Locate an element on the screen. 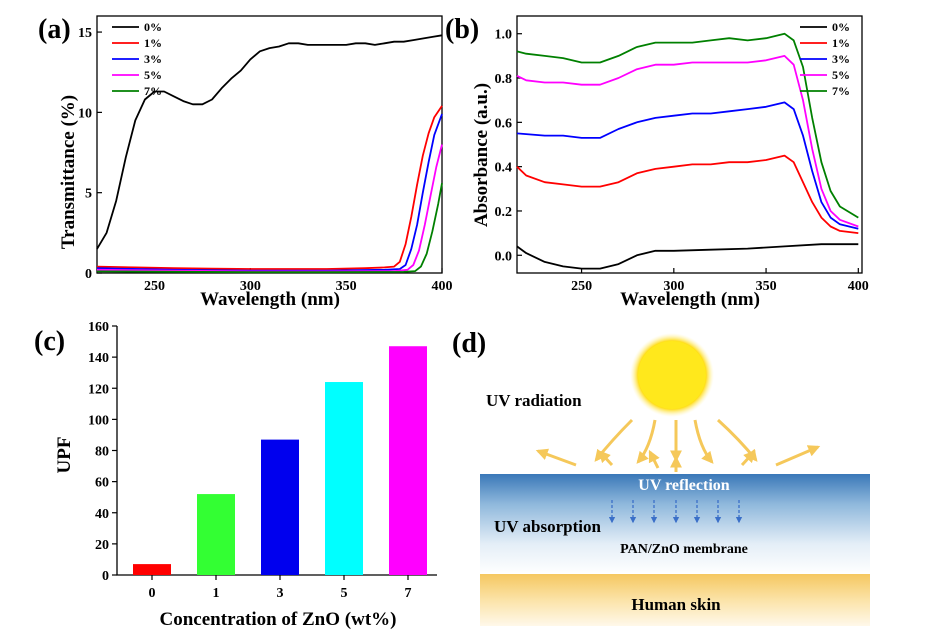 Image resolution: width=930 pixels, height=641 pixels. x-tick-label: 1 is located at coordinates (216, 593).